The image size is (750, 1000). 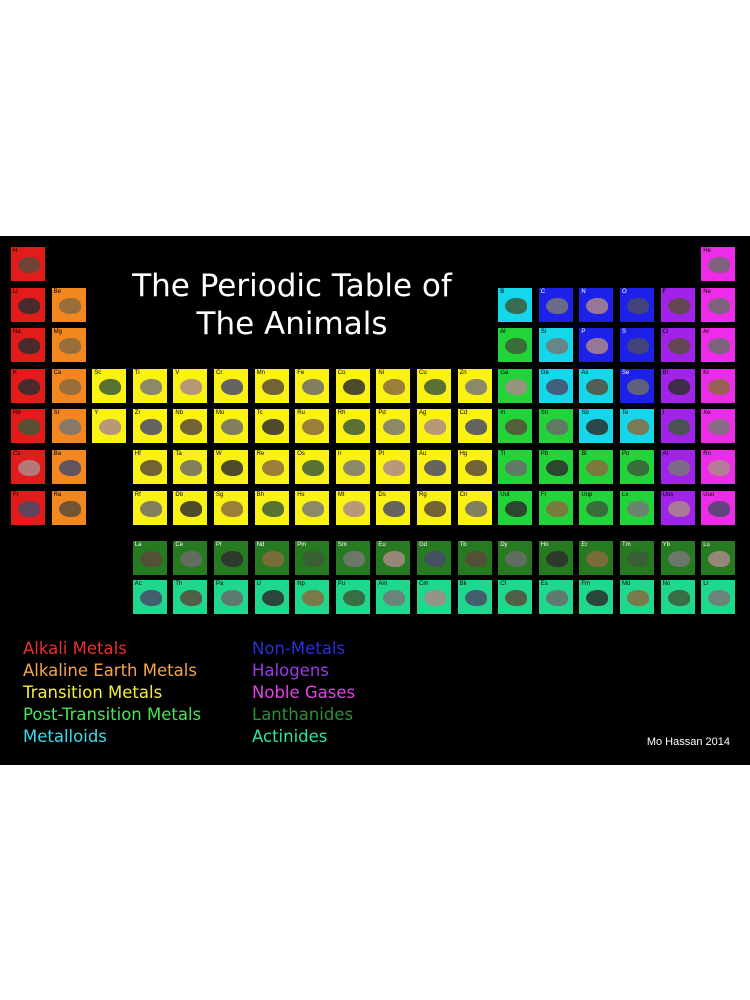 I want to click on element-cell-cf: Cf, so click(x=515, y=597).